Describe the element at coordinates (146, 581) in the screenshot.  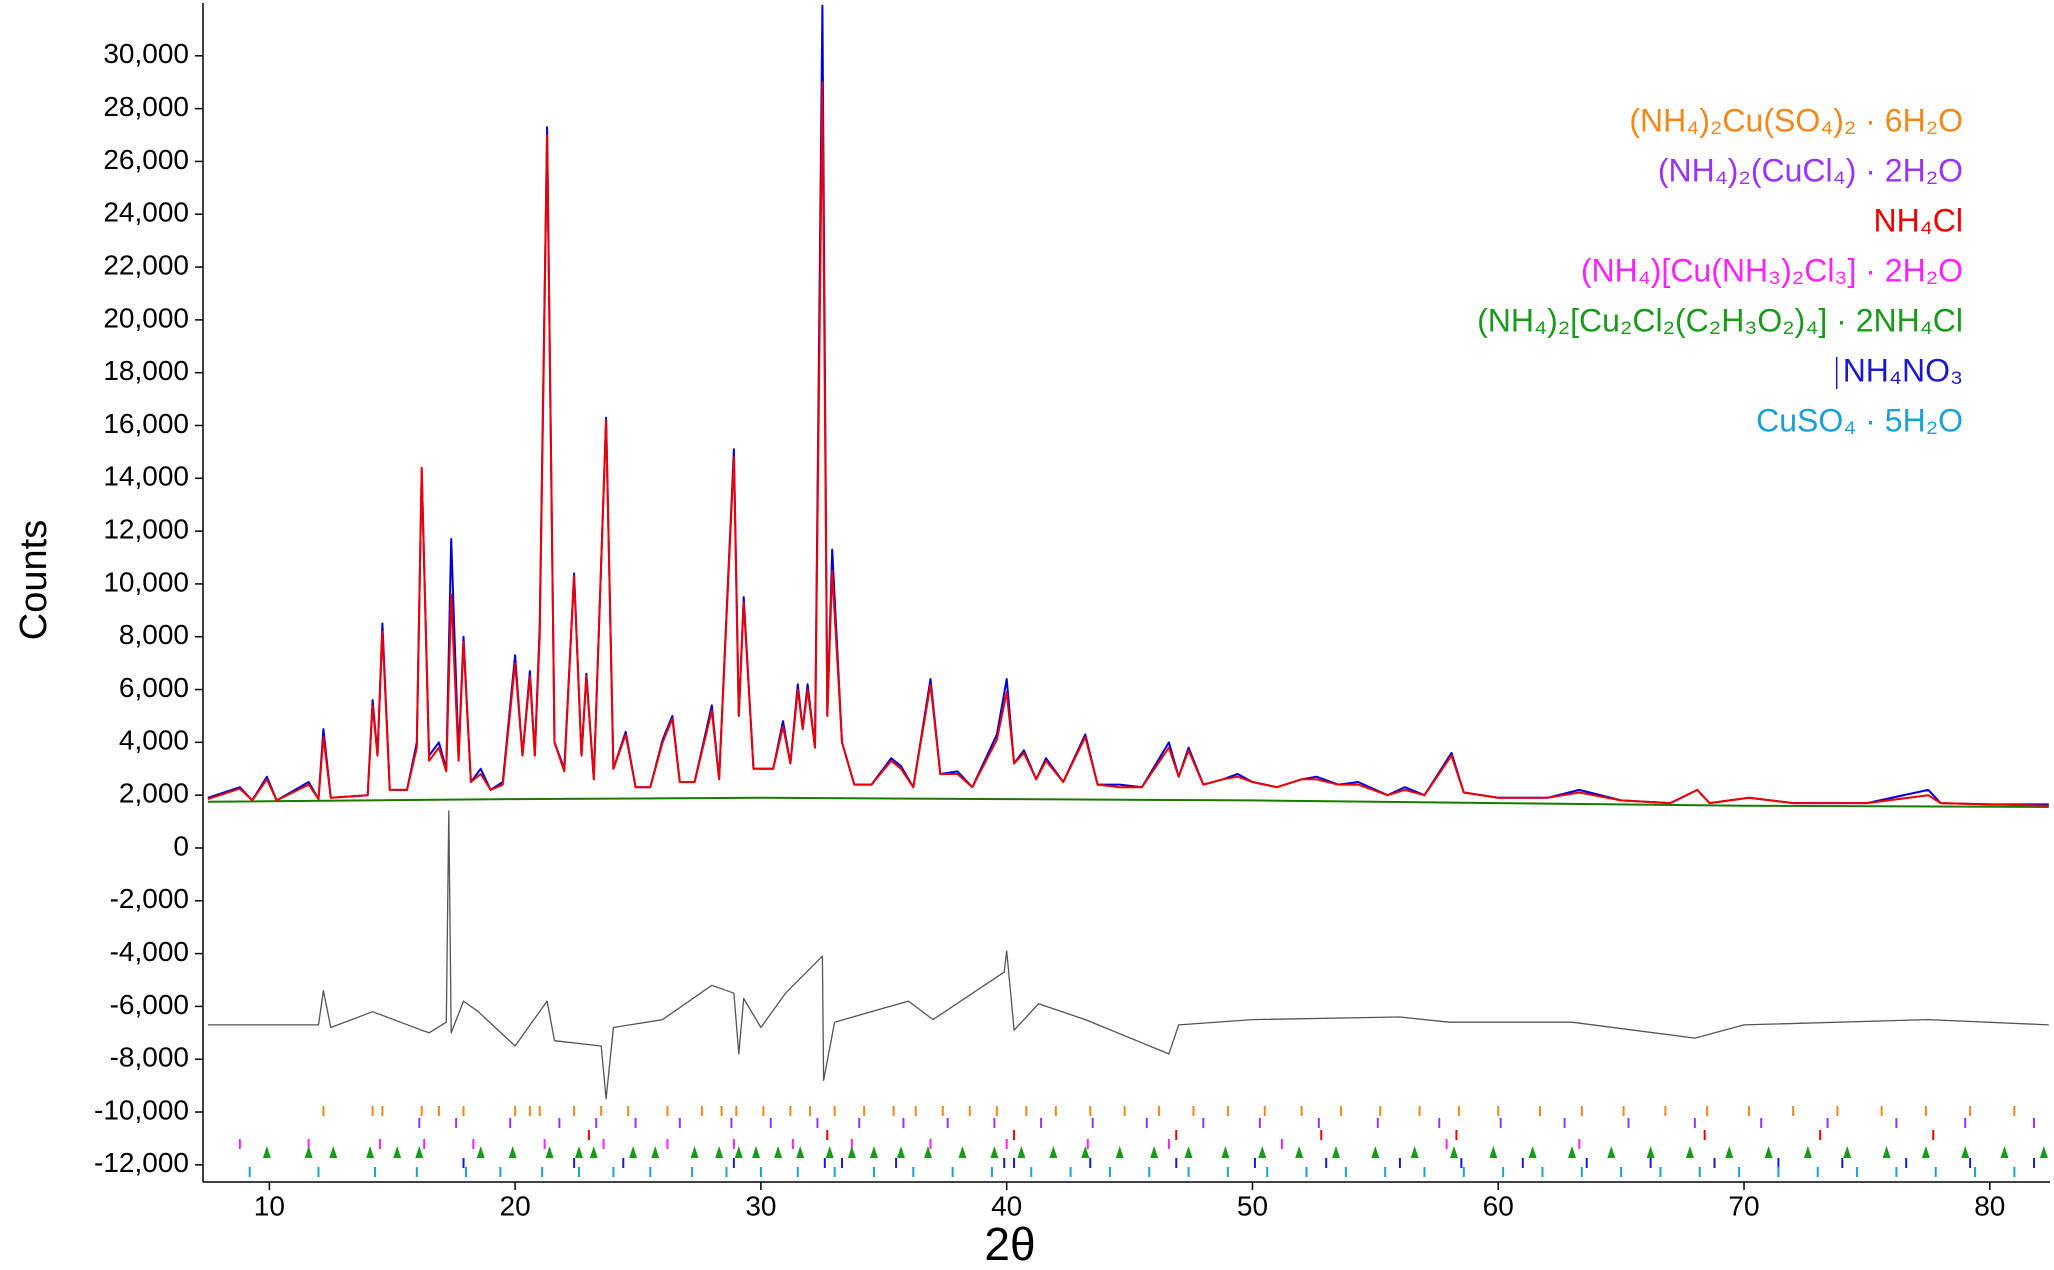
I see `y-tick-label: 10,000` at that location.